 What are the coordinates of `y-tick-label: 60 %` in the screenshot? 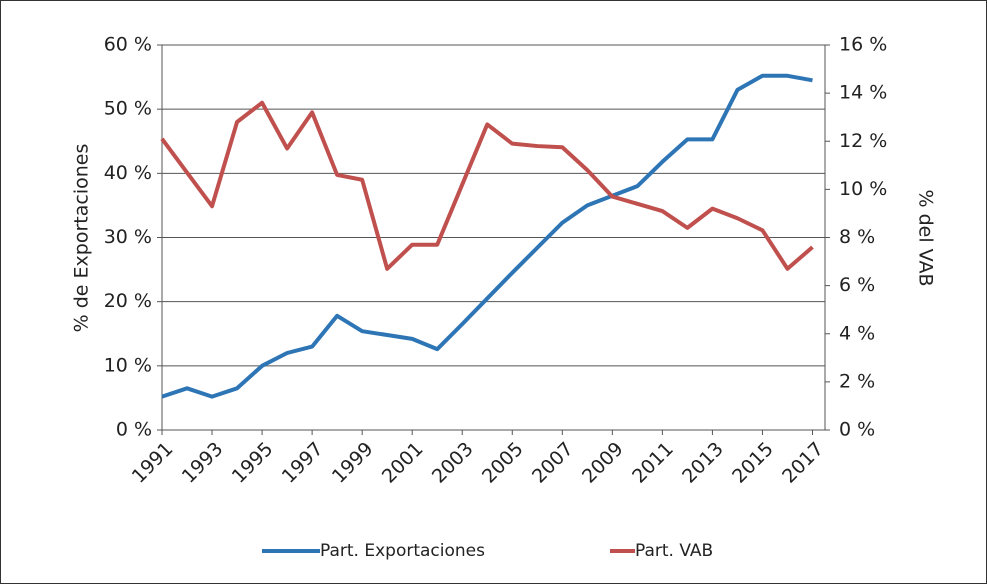 It's located at (128, 45).